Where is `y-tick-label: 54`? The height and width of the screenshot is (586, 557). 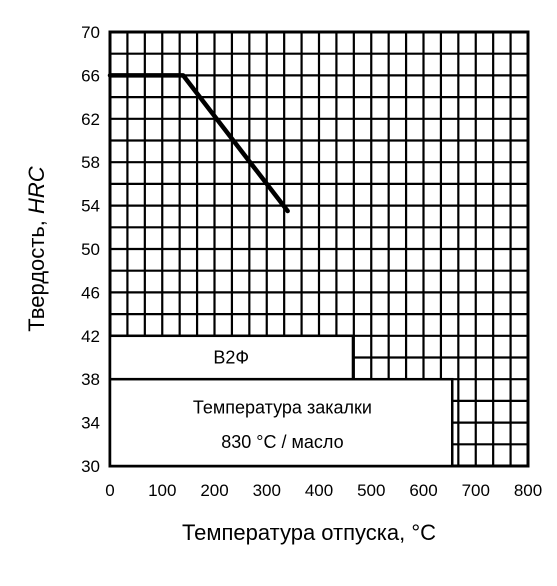 y-tick-label: 54 is located at coordinates (90, 206).